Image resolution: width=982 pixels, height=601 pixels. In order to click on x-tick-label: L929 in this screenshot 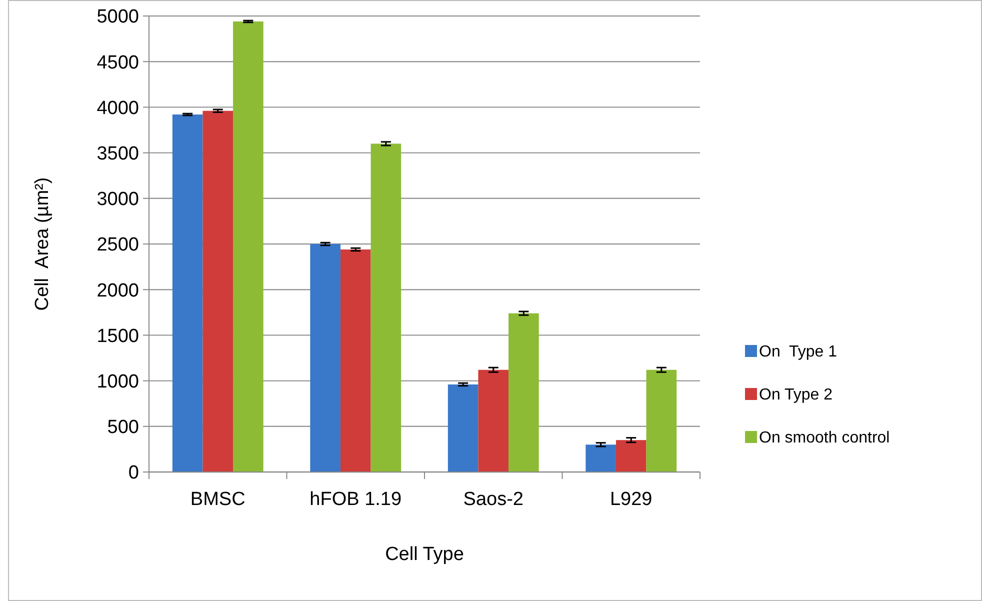, I will do `click(631, 499)`.